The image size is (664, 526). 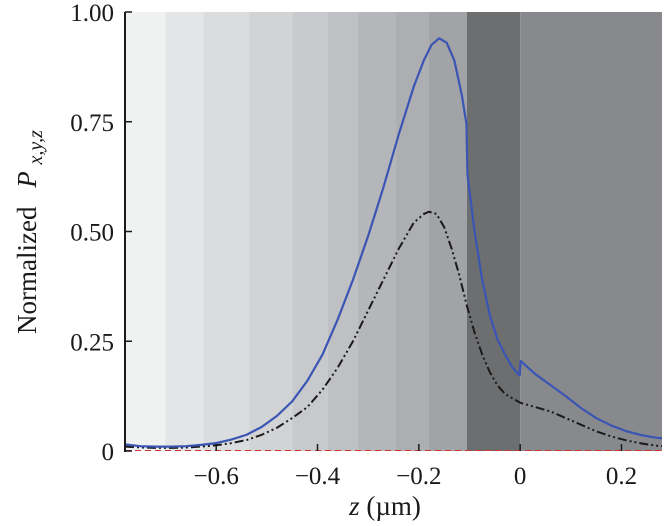 I want to click on x-axis-unit: (µm), so click(x=393, y=506).